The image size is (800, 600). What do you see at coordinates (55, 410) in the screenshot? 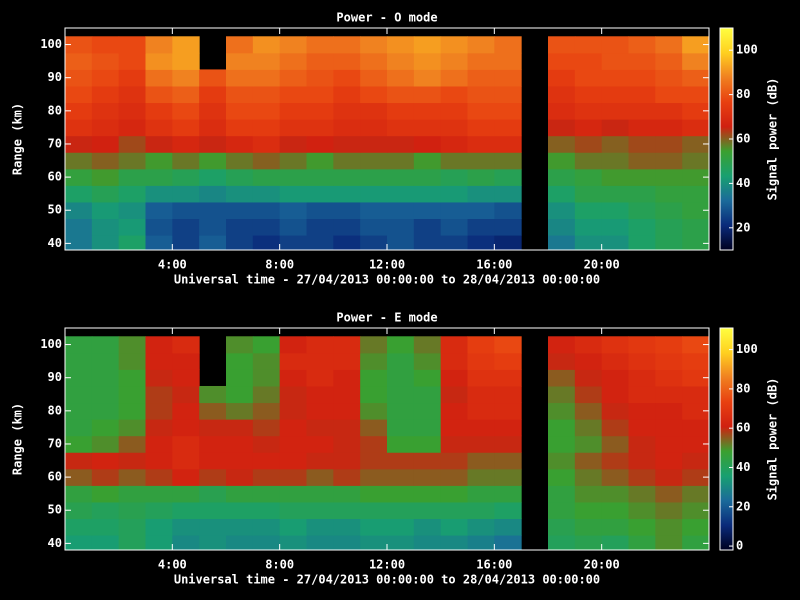
I see `y-tick-label: 80` at bounding box center [55, 410].